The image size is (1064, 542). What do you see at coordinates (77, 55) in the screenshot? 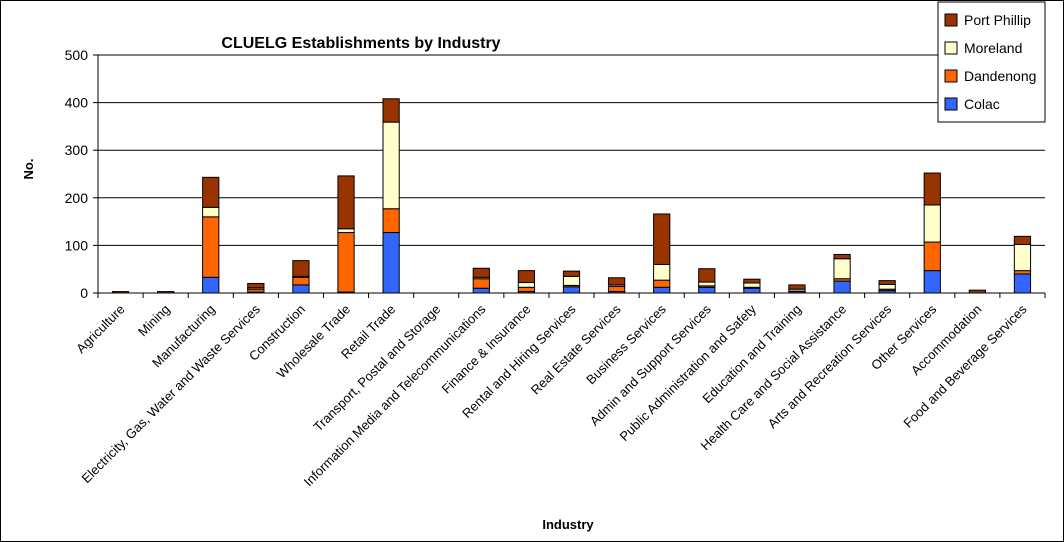
I see `y-tick-label: 500` at bounding box center [77, 55].